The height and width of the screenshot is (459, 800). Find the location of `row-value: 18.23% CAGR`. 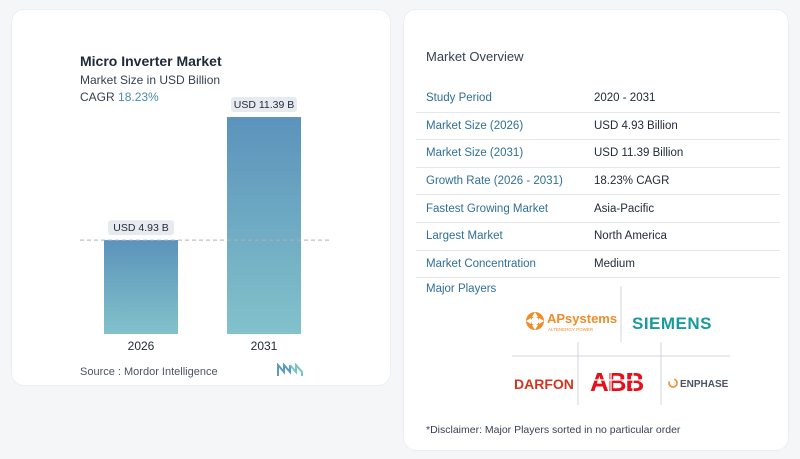

row-value: 18.23% CAGR is located at coordinates (687, 181).